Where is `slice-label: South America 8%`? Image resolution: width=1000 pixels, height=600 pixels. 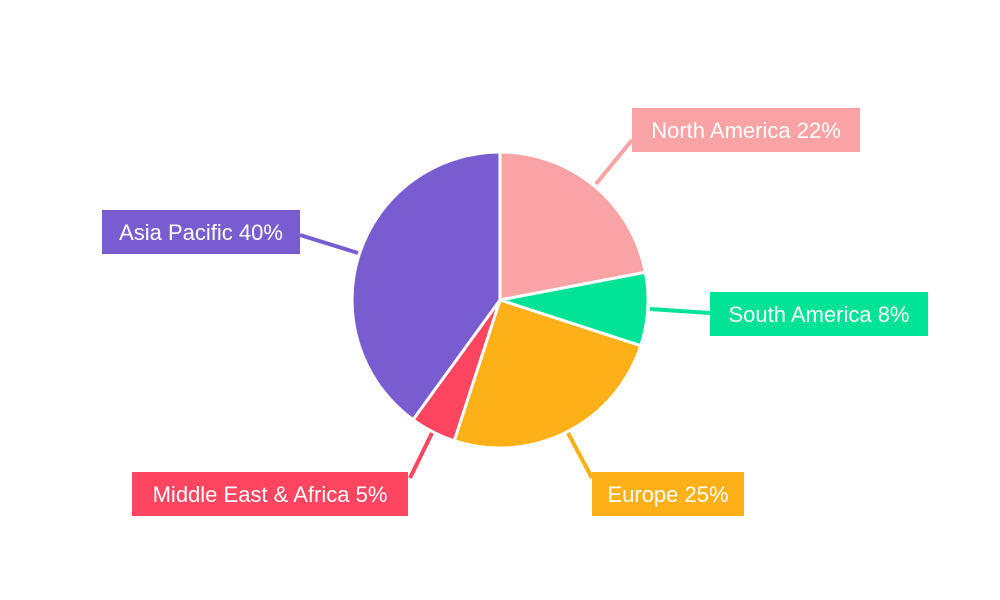 slice-label: South America 8% is located at coordinates (819, 314).